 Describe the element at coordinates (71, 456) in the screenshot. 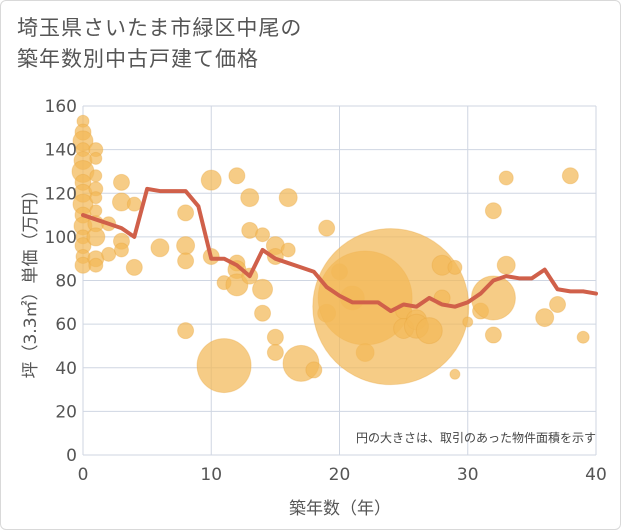

I see `y-tick-label: 0` at that location.